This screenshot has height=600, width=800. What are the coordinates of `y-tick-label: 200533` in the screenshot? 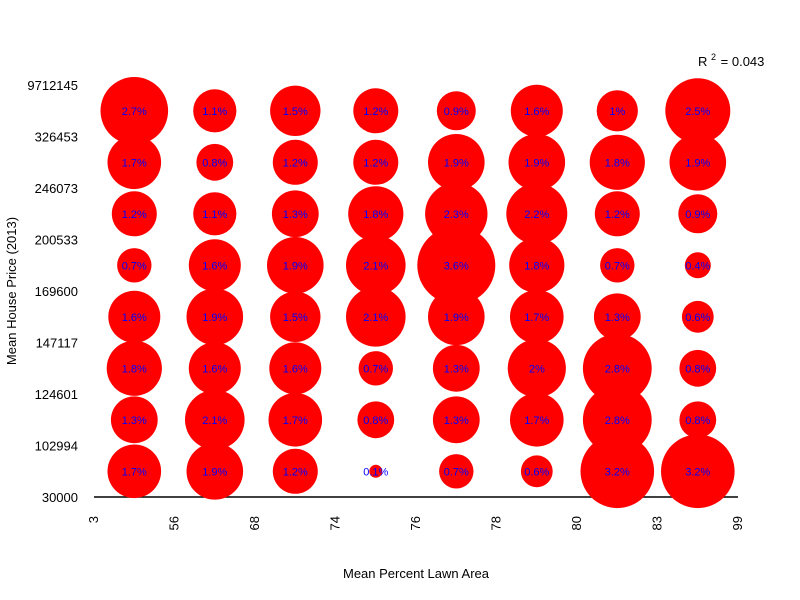 It's located at (56, 240).